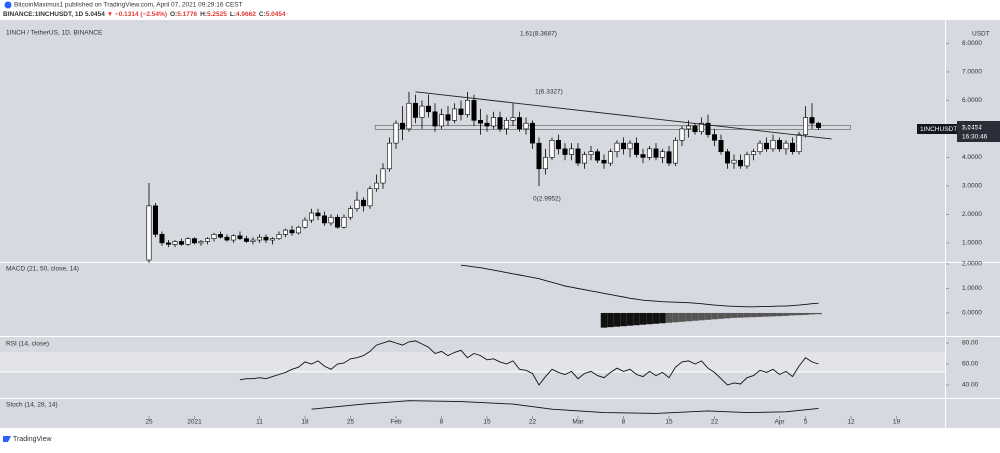 This screenshot has width=1000, height=453. Describe the element at coordinates (233, 14) in the screenshot. I see `ohlc-key: L:` at that location.